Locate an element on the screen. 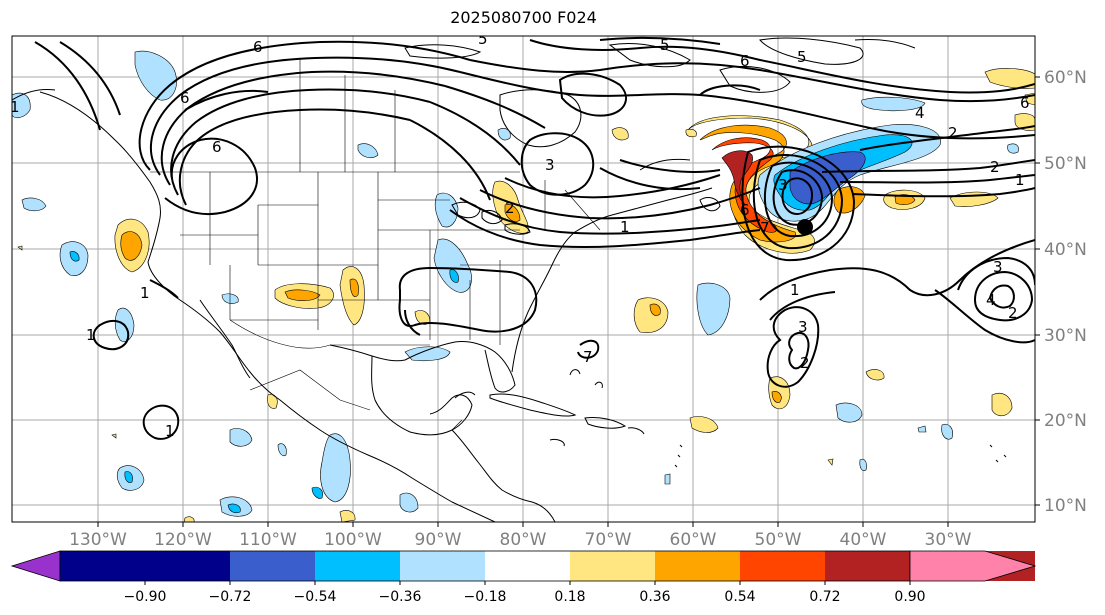  latitude-labels: 60°N 50°N 40°N 30°N 20°N 10°N is located at coordinates (1065, 292).